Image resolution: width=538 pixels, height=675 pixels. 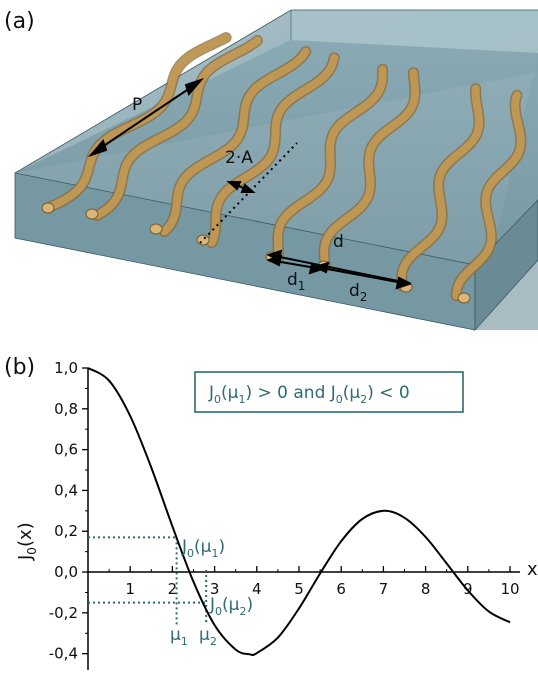 I want to click on x-tick-label: 1, so click(x=130, y=589).